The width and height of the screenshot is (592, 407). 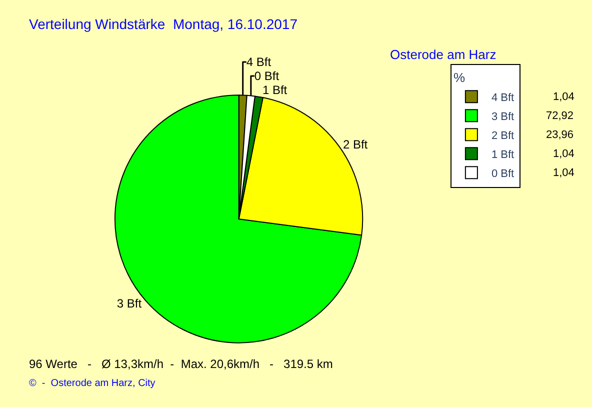 I want to click on text: © - Osterode am Harz, City, so click(x=92, y=383).